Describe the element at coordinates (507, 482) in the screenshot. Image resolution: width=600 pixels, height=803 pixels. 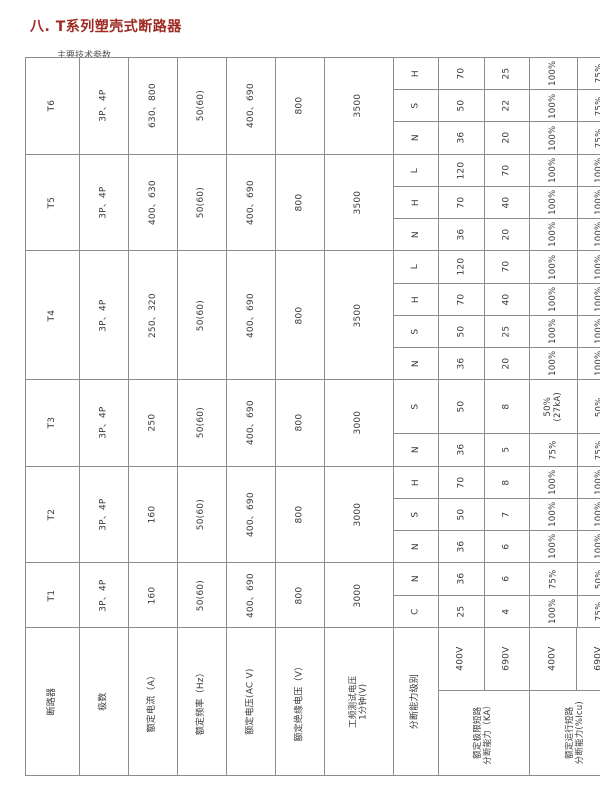
I see `cell-icu-690: 8` at that location.